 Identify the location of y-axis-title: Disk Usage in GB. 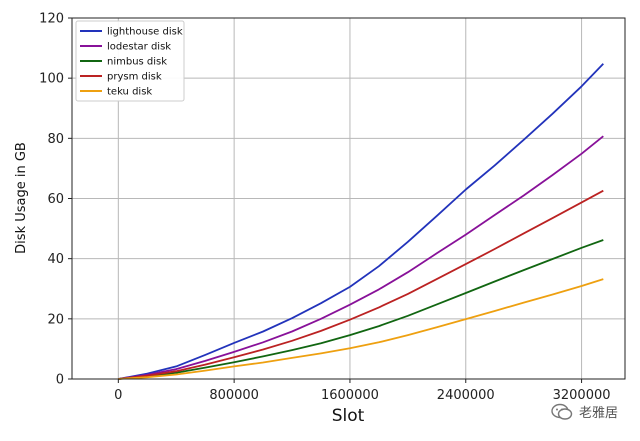
(21, 198).